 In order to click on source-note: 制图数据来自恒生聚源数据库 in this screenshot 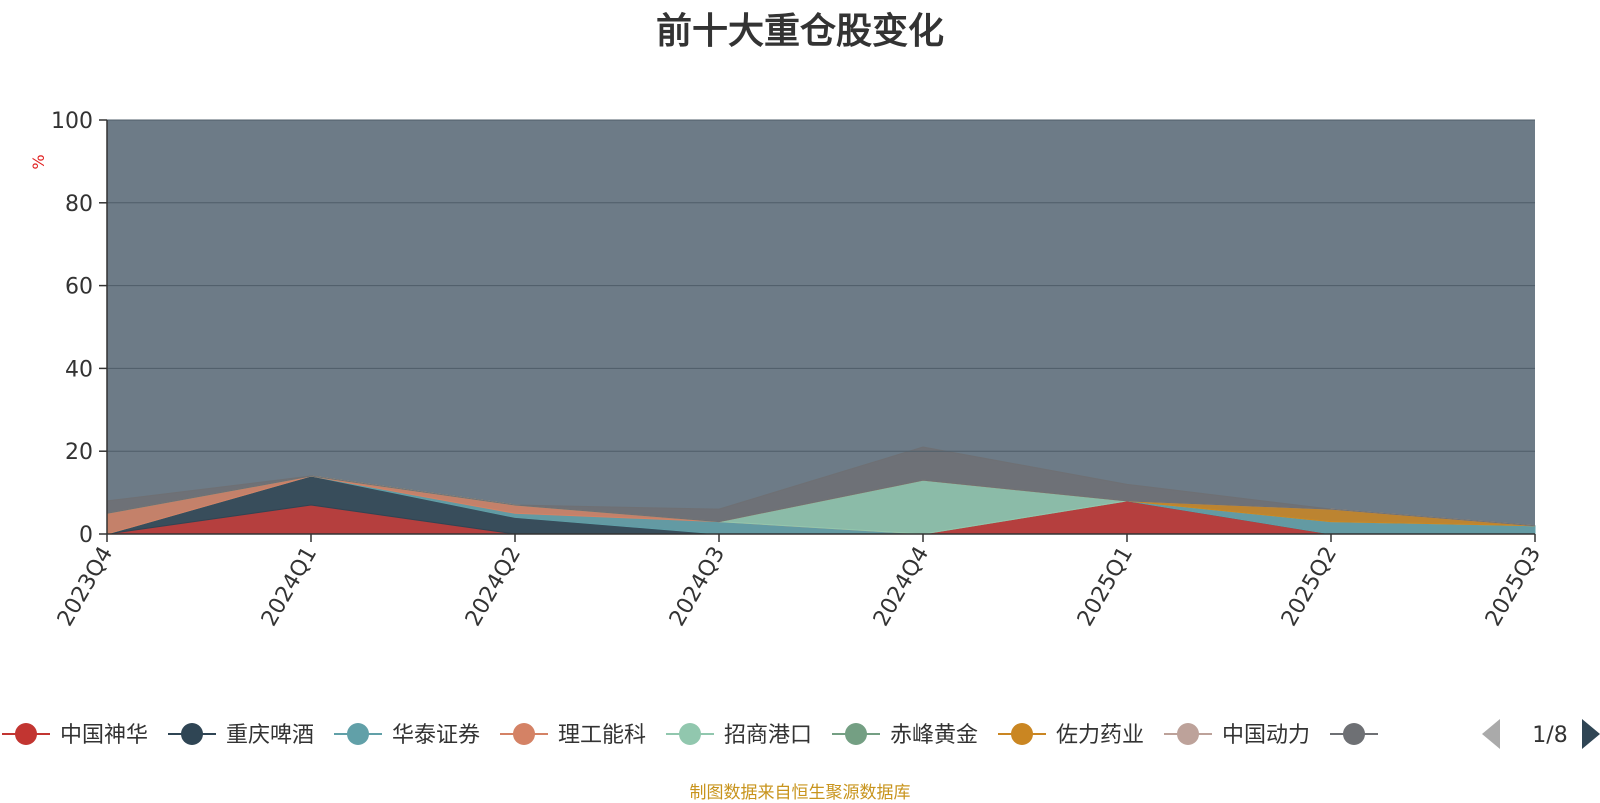, I will do `click(800, 793)`.